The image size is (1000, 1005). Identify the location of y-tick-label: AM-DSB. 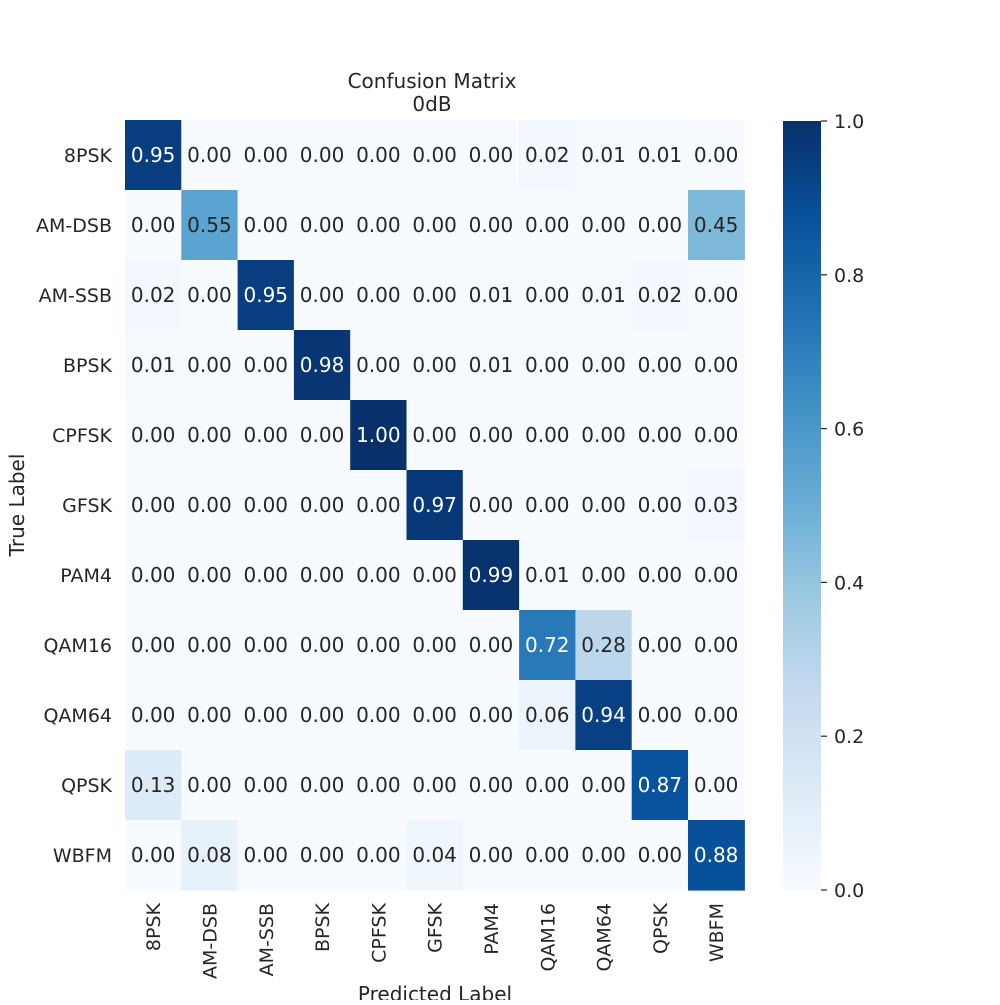
(74, 226).